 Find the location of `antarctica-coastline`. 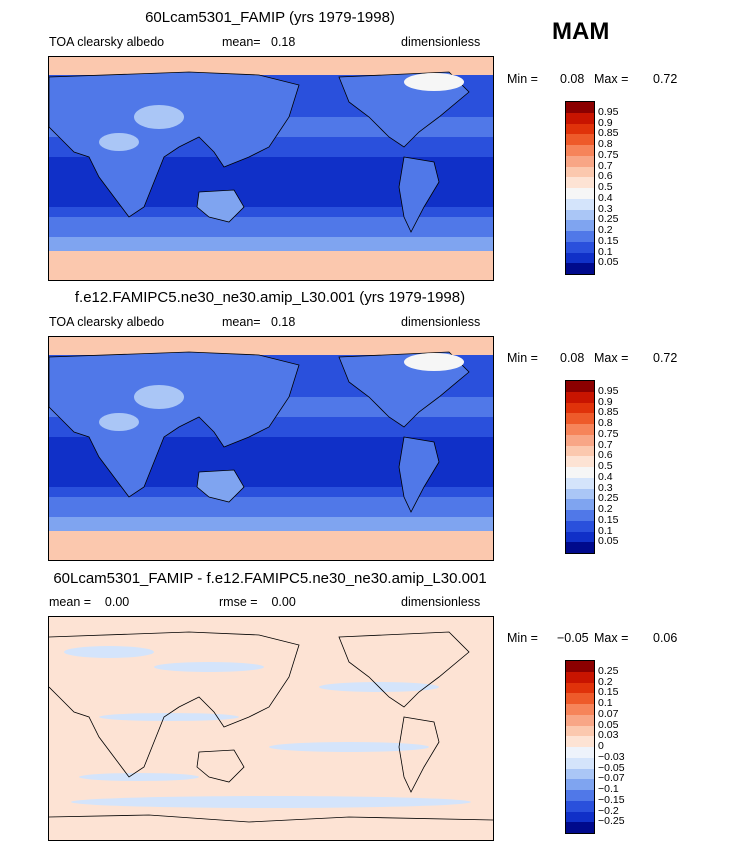

antarctica-coastline is located at coordinates (271, 818).